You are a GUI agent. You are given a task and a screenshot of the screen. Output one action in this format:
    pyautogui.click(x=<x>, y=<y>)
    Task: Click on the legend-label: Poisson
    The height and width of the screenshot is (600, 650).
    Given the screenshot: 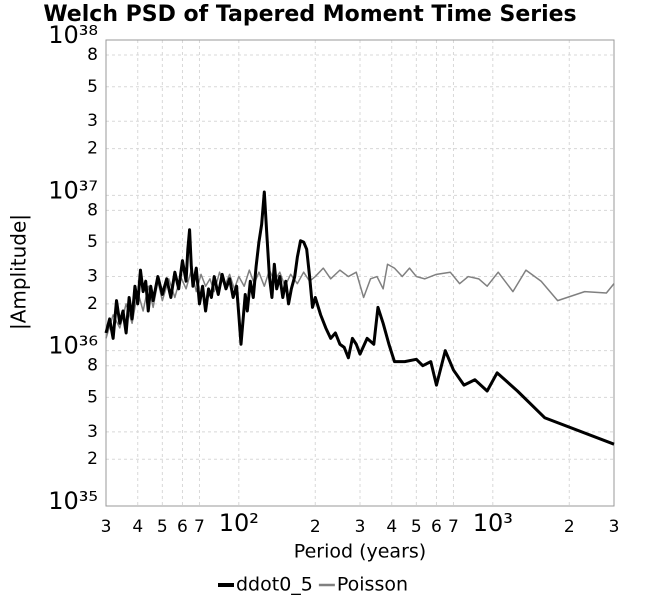 What is the action you would take?
    pyautogui.click(x=372, y=585)
    